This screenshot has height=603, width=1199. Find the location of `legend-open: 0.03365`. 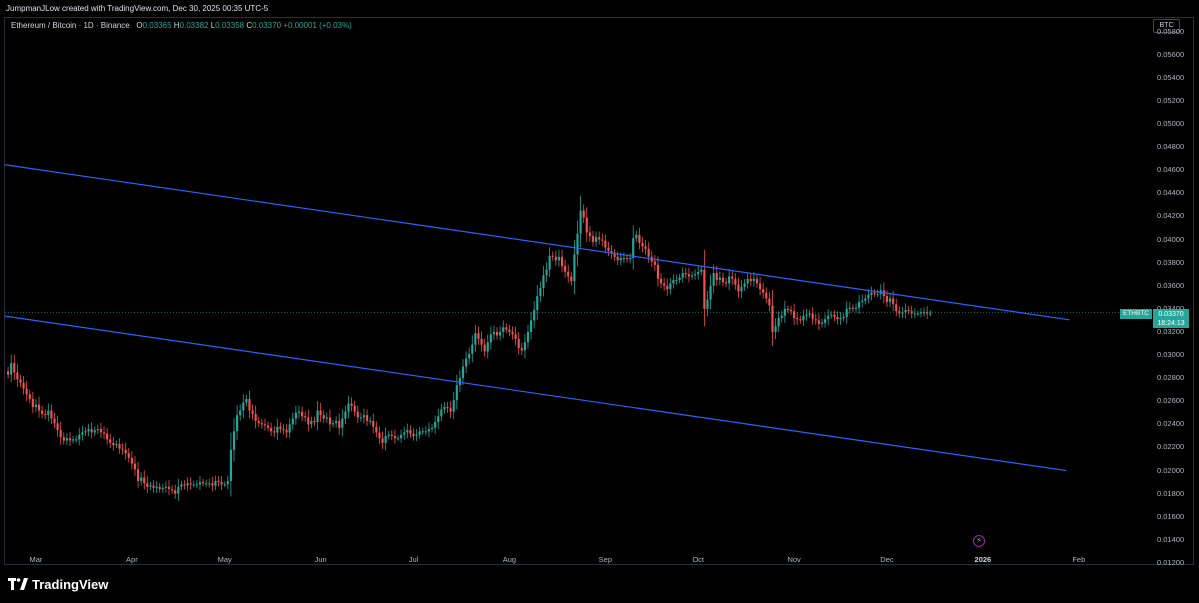

legend-open: 0.03365 is located at coordinates (157, 25).